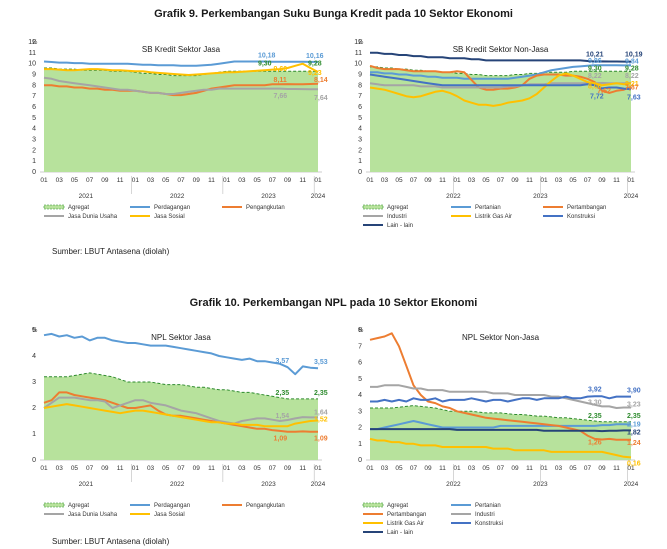 The image size is (667, 549). What do you see at coordinates (321, 419) in the screenshot?
I see `data-label: 1,52` at bounding box center [321, 419].